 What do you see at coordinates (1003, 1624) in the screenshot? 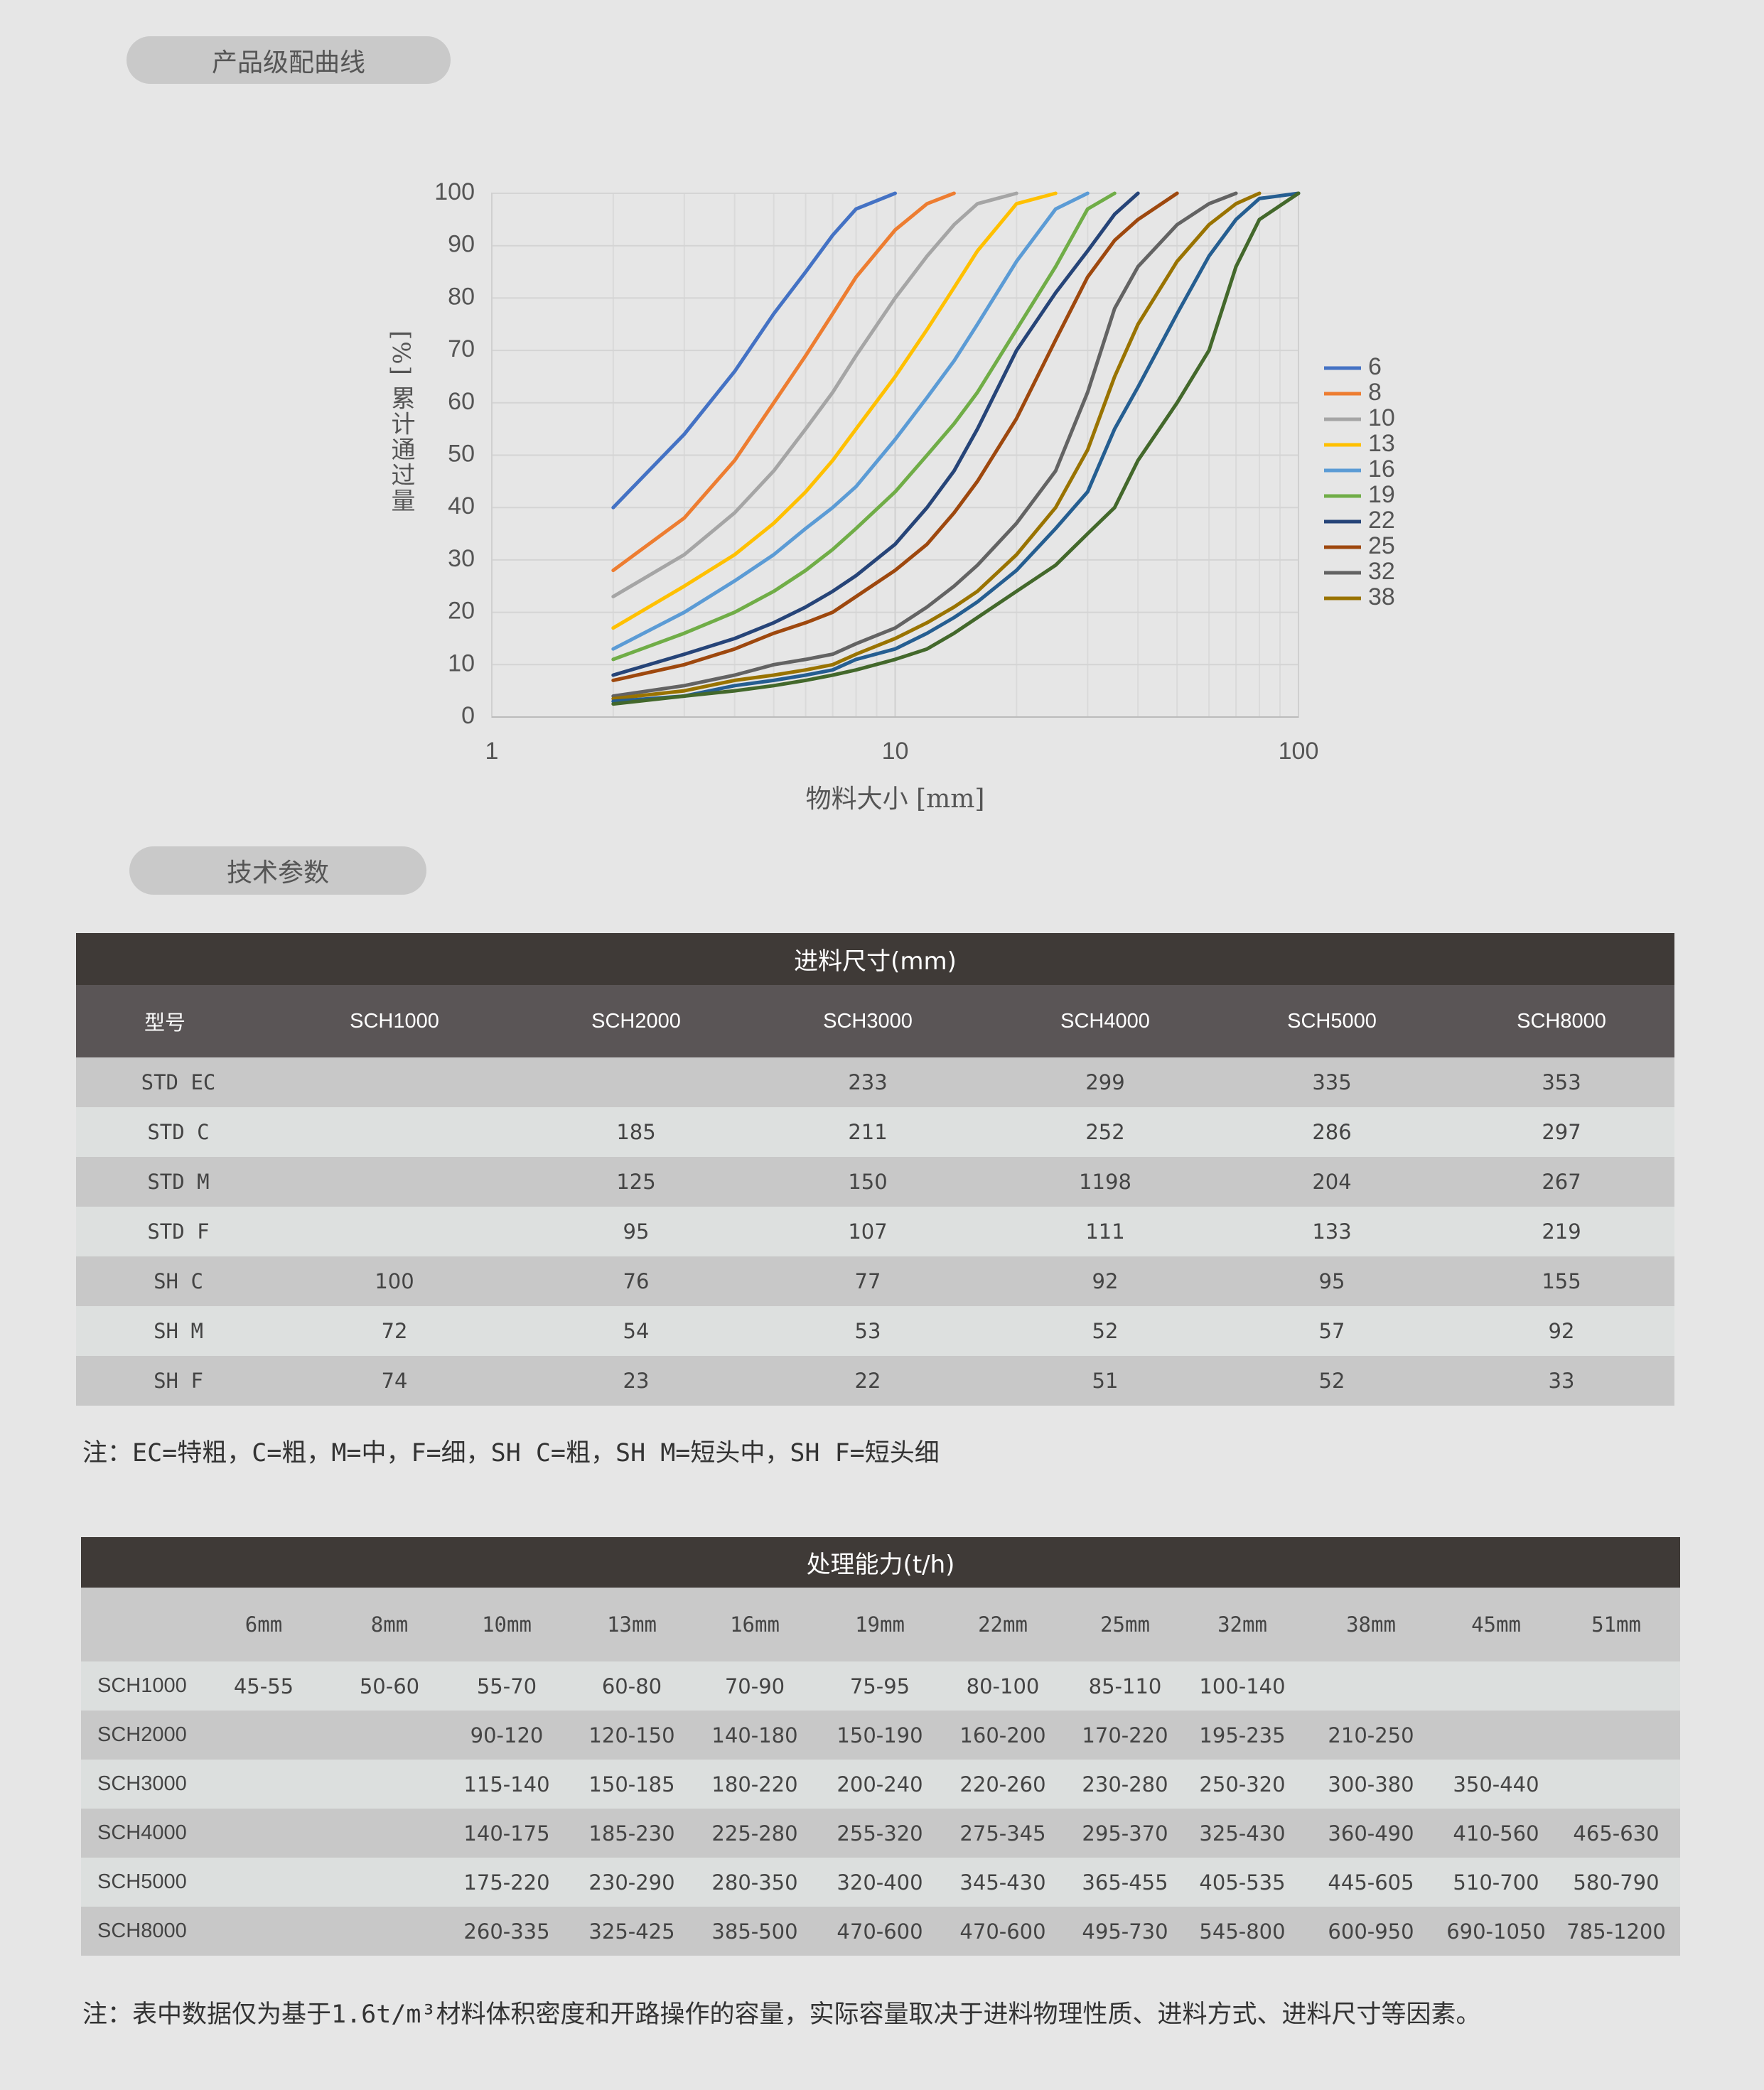
I see `header-cell: 22mm` at bounding box center [1003, 1624].